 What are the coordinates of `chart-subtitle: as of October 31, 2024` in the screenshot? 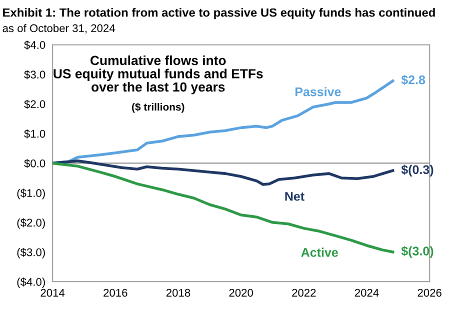 It's located at (58, 29).